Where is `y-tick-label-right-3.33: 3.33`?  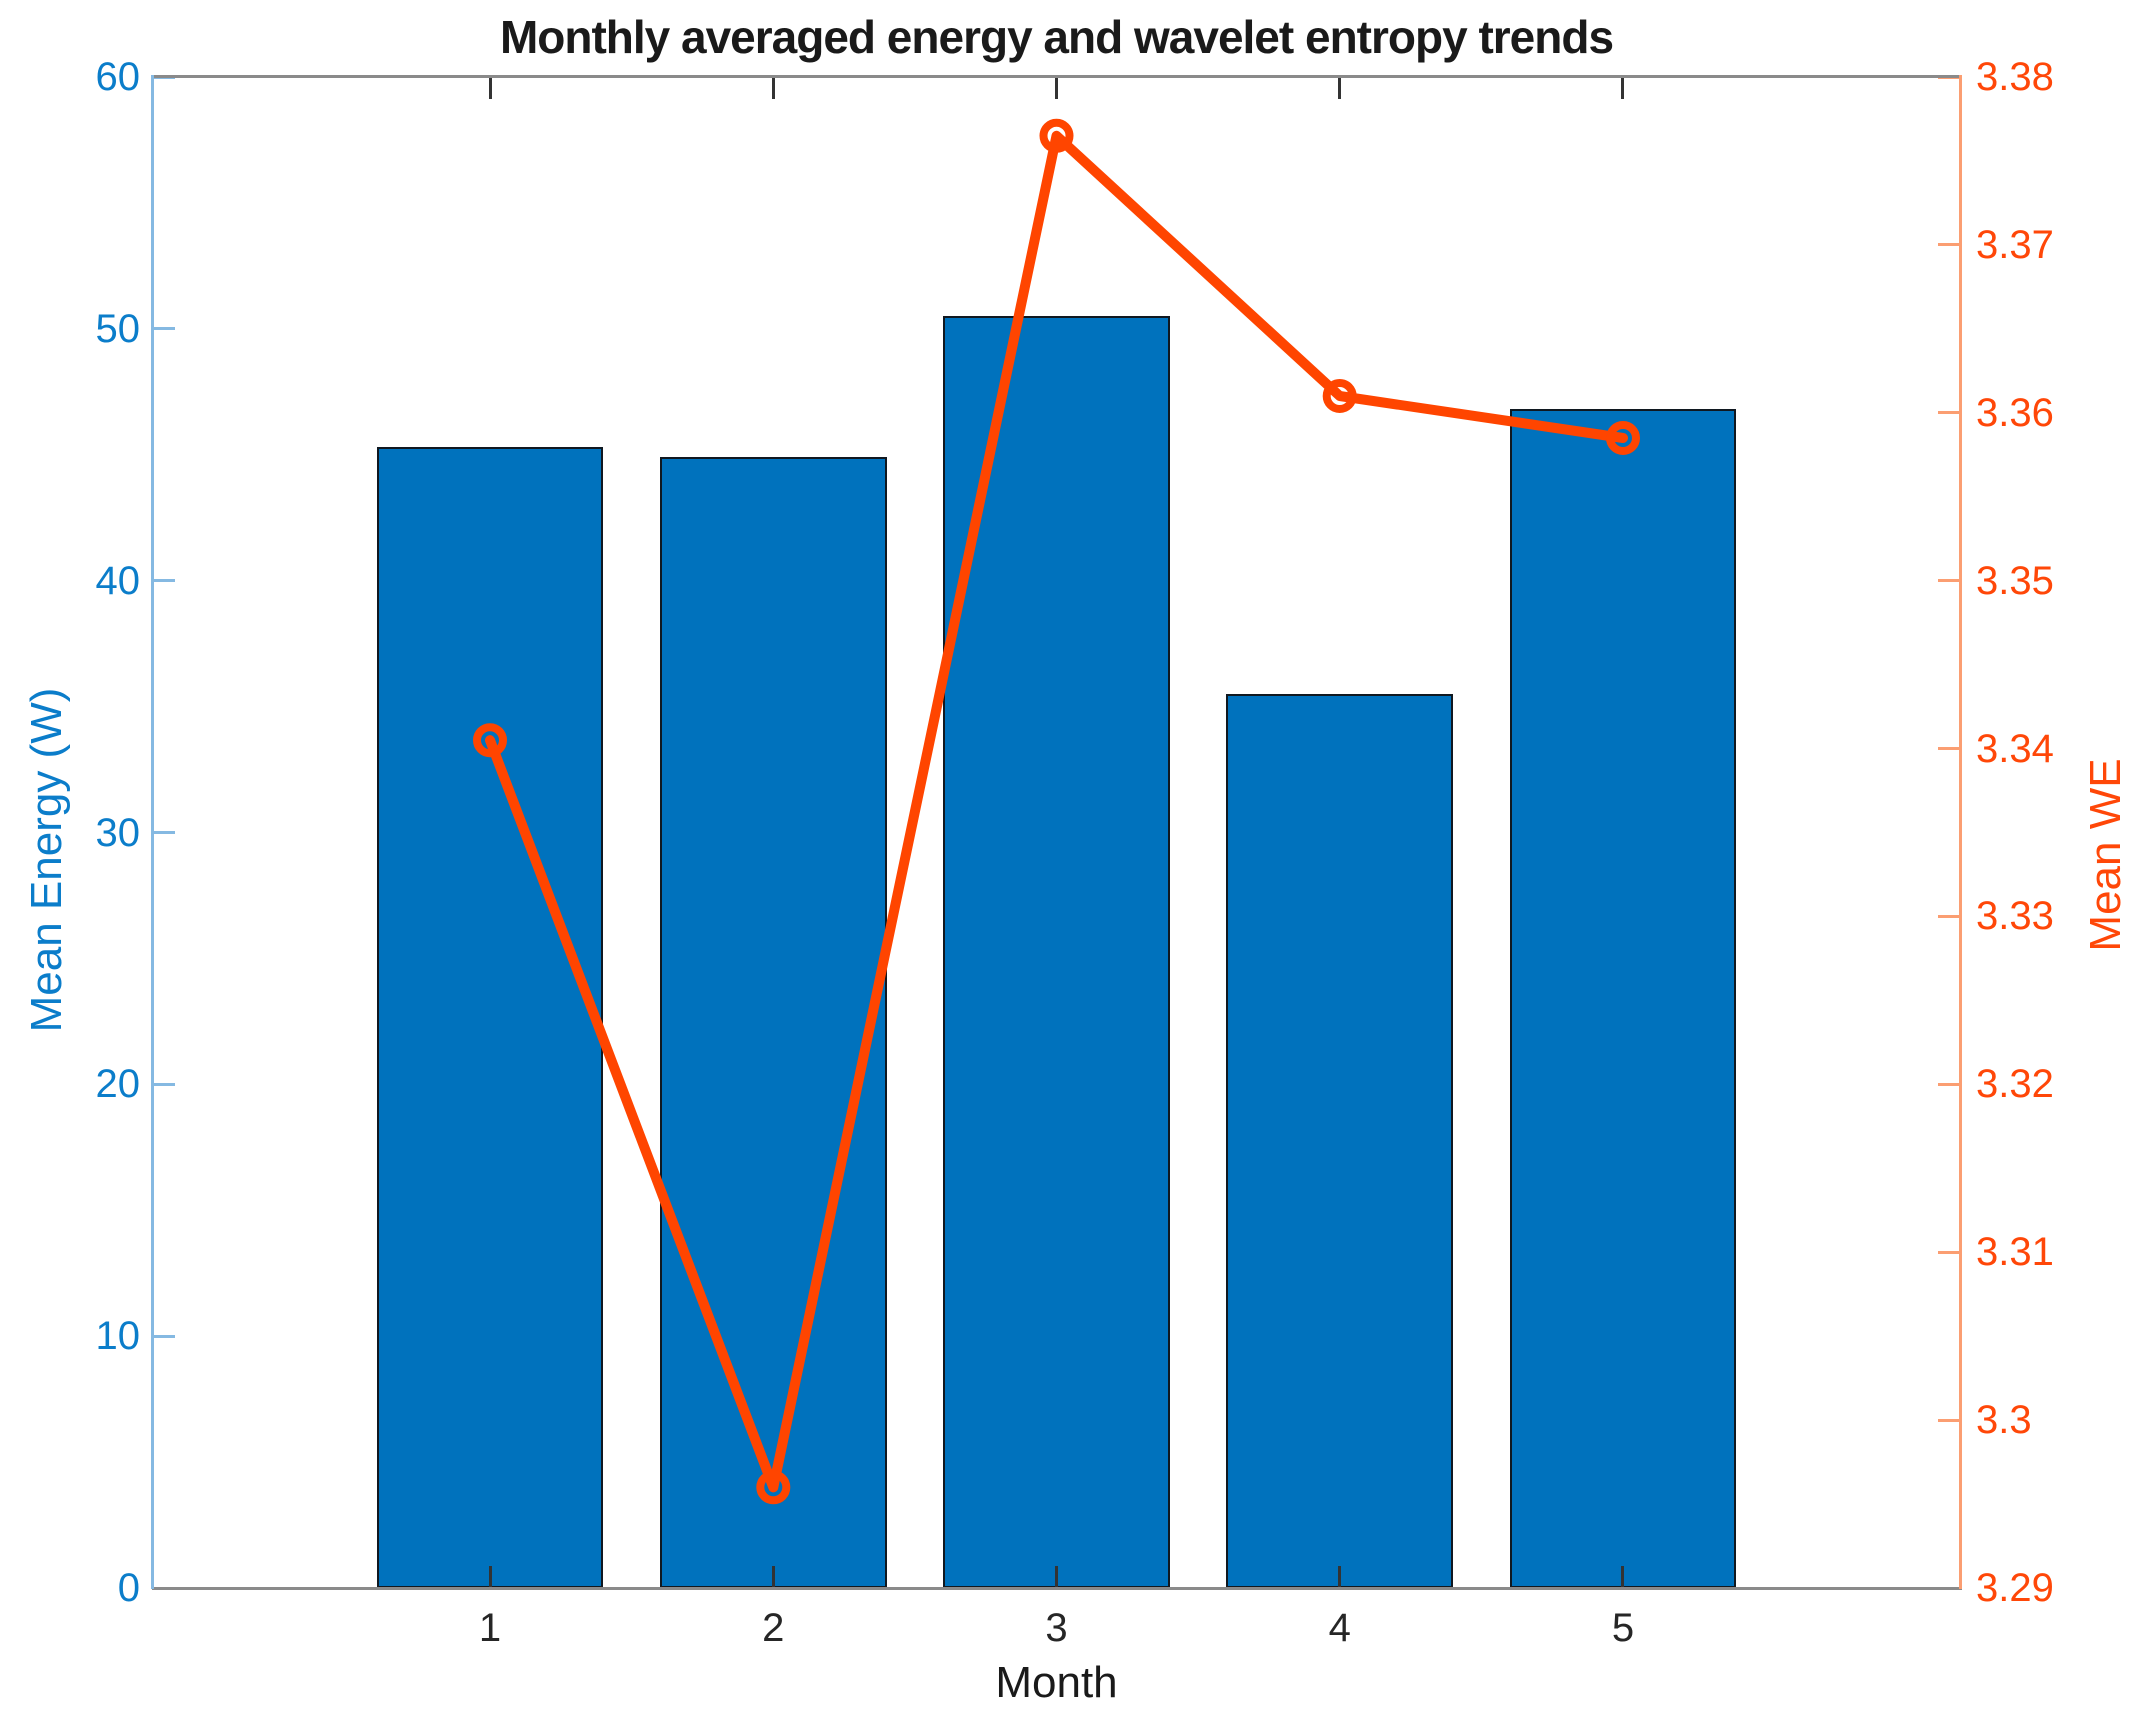
y-tick-label-right-3.33: 3.33 is located at coordinates (2015, 916).